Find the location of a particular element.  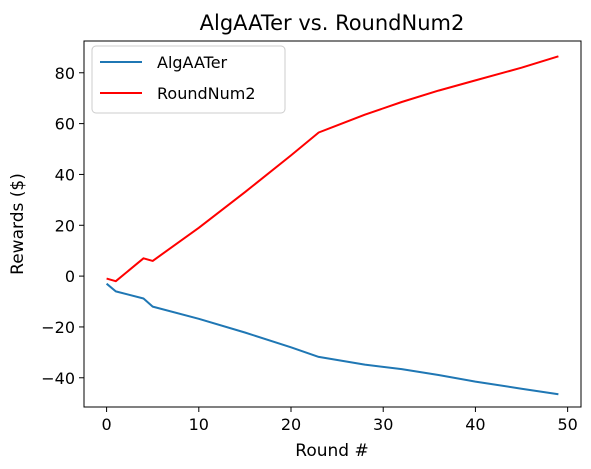

x-tick-label: 30 is located at coordinates (383, 424).